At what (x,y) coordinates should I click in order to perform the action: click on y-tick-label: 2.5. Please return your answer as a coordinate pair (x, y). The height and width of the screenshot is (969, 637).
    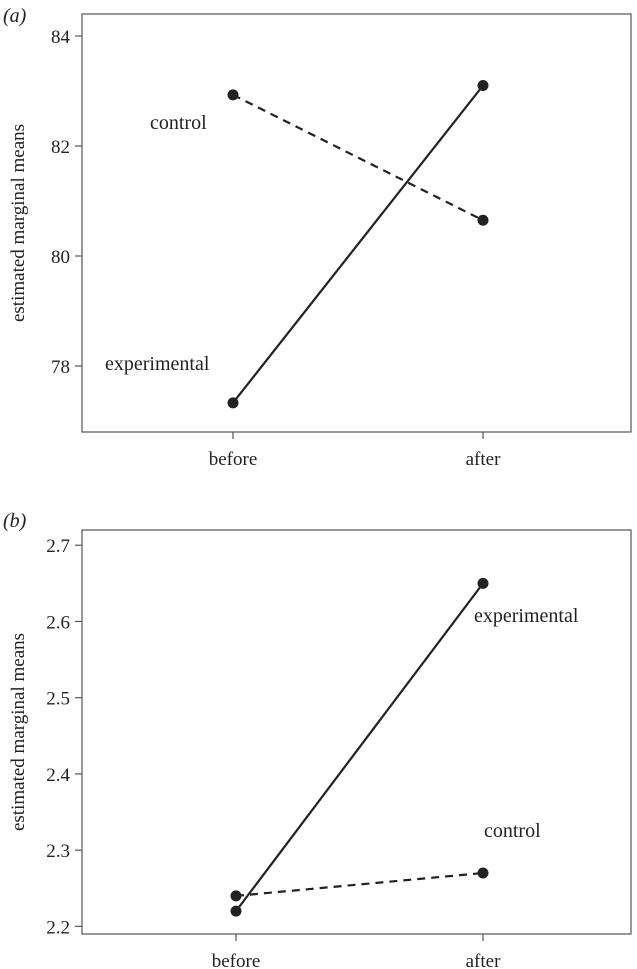
    Looking at the image, I should click on (58, 699).